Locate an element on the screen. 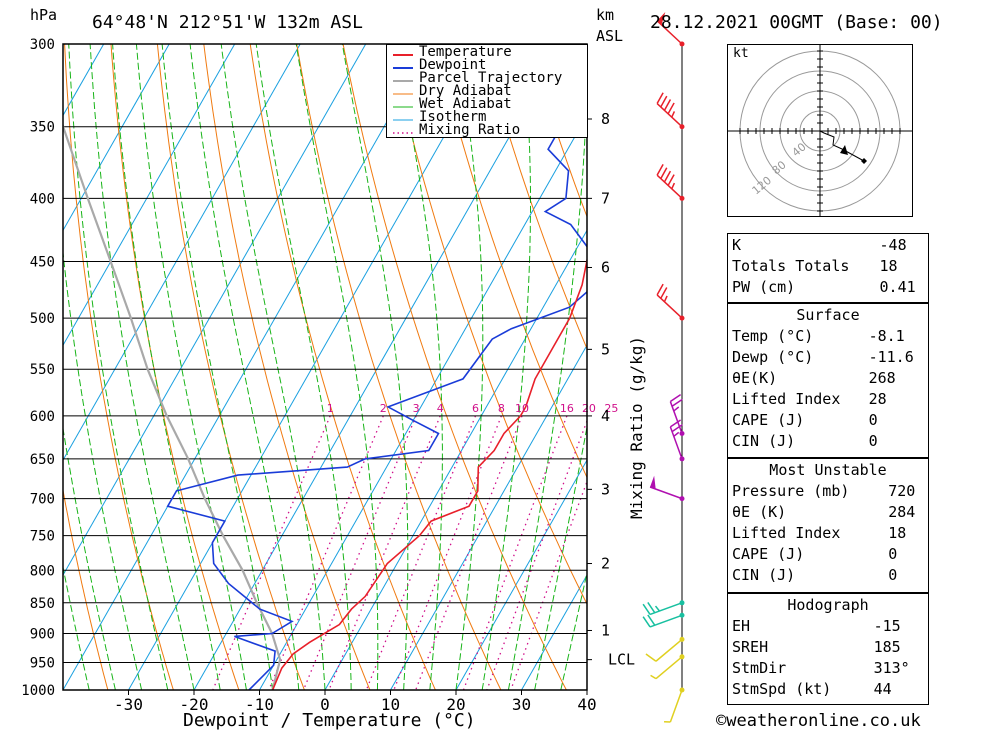 The width and height of the screenshot is (1000, 733). wind-barb-half-flag is located at coordinates (665, 299).